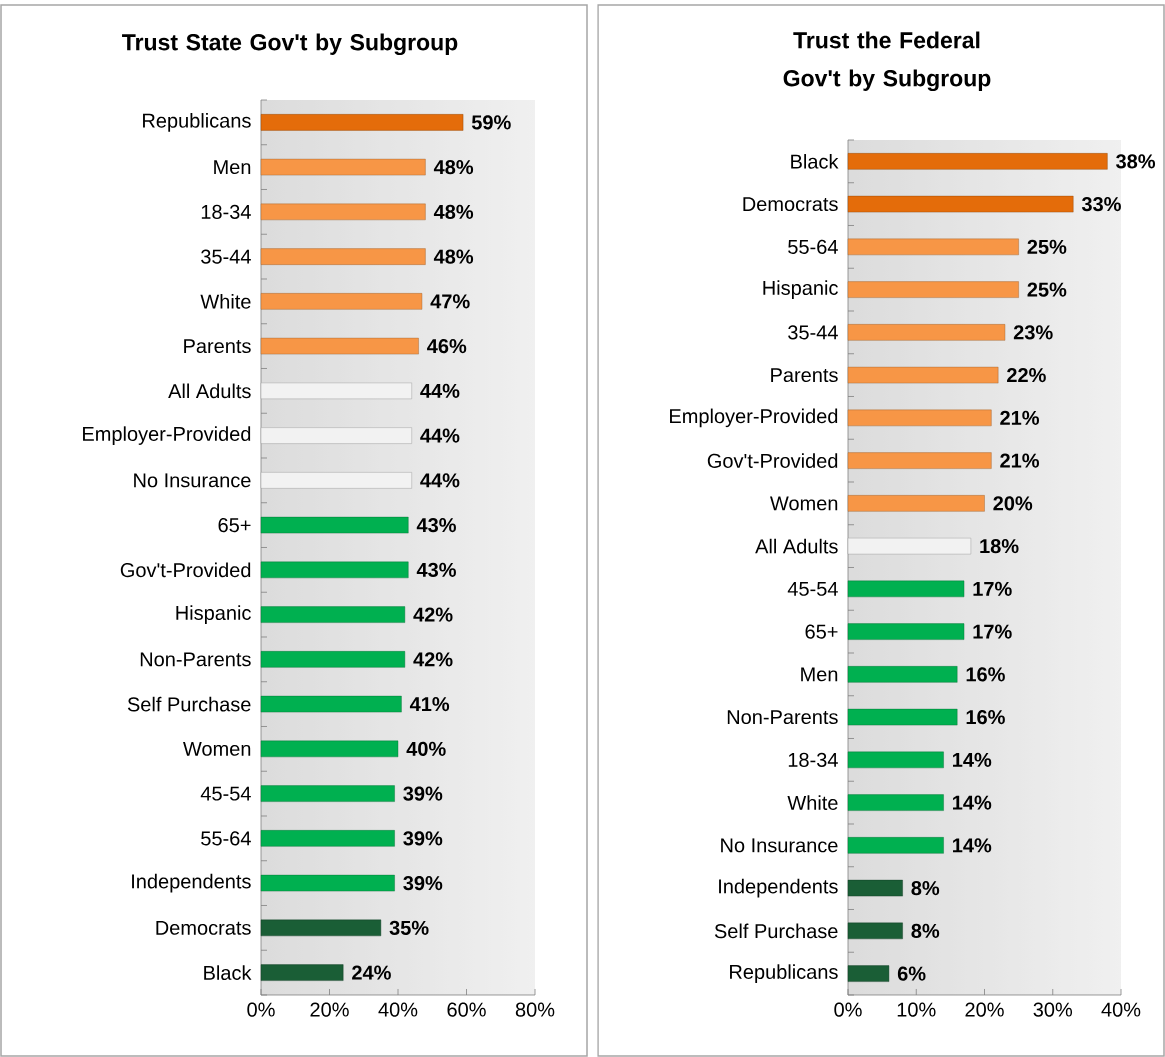 This screenshot has height=1057, width=1165. What do you see at coordinates (813, 759) in the screenshot?
I see `y-tick-label: 18-34` at bounding box center [813, 759].